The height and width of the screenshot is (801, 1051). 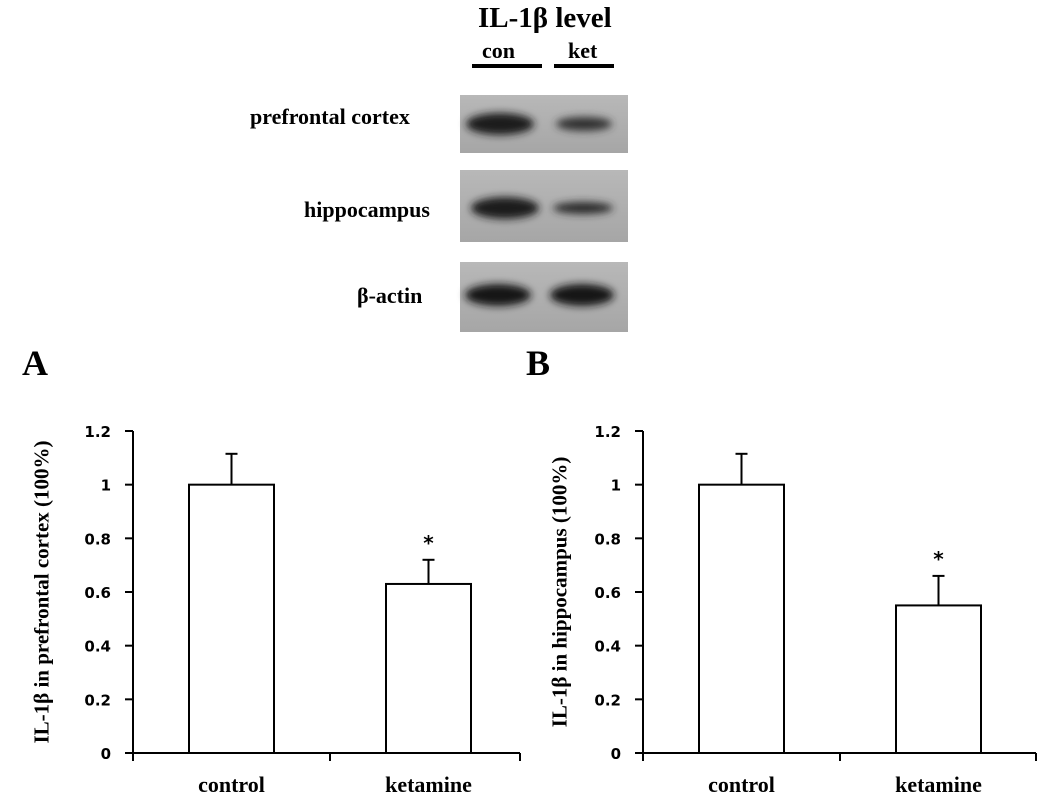 I want to click on lane-label-con: con, so click(x=498, y=50).